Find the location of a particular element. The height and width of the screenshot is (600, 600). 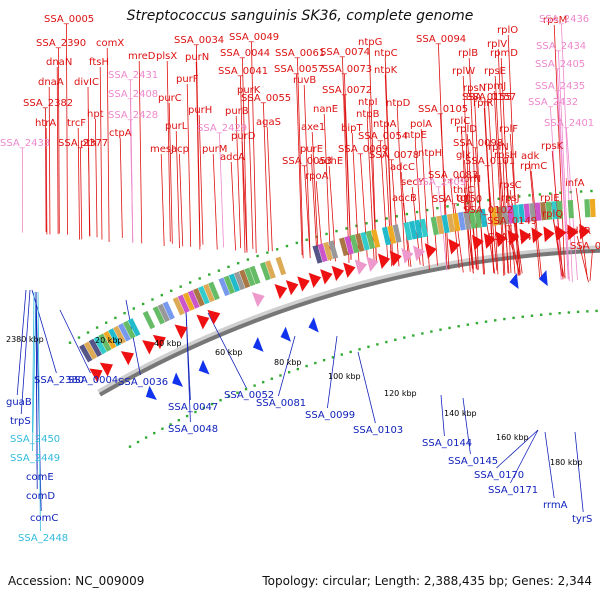

gene-label-forward: rpsM is located at coordinates (555, 20).